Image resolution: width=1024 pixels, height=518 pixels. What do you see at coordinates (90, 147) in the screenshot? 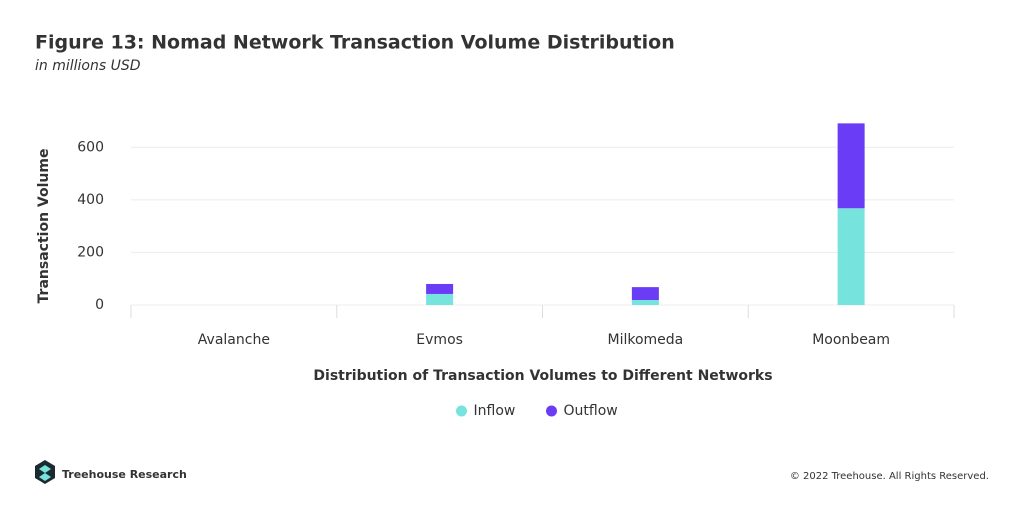
I see `y-tick-label: 600` at bounding box center [90, 147].